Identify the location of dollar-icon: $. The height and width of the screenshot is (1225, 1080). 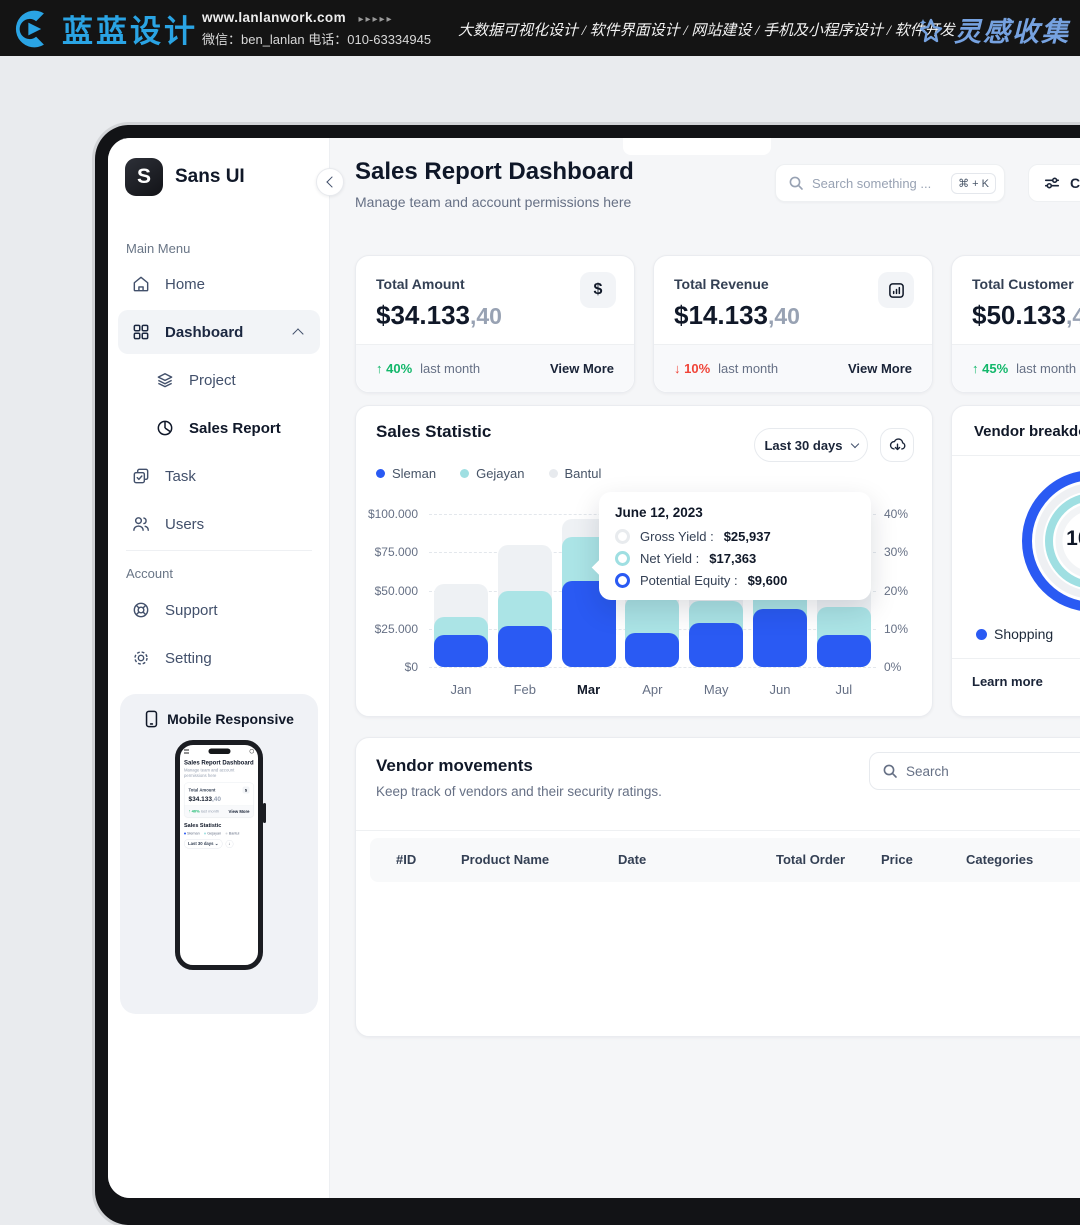
(598, 290).